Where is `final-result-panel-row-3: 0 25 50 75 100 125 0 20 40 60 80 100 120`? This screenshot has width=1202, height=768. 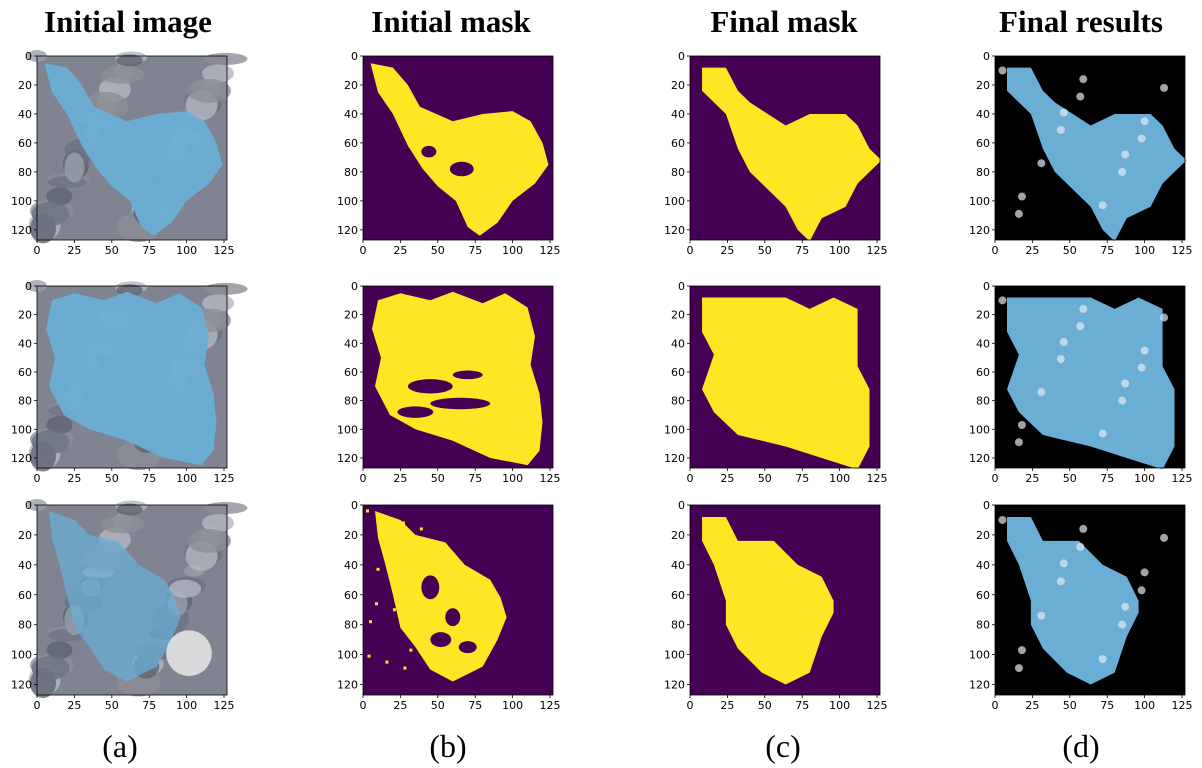
final-result-panel-row-3: 0 25 50 75 100 125 0 20 40 60 80 100 120 is located at coordinates (1081, 605).